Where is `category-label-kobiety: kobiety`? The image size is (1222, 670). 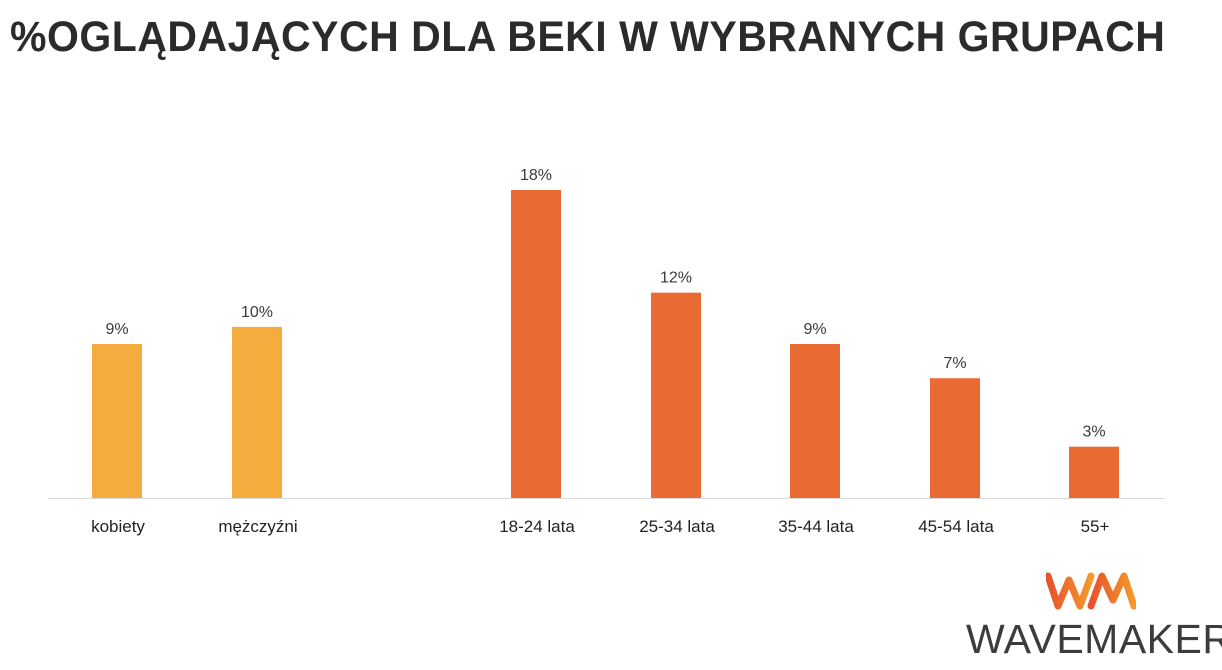
category-label-kobiety: kobiety is located at coordinates (118, 526).